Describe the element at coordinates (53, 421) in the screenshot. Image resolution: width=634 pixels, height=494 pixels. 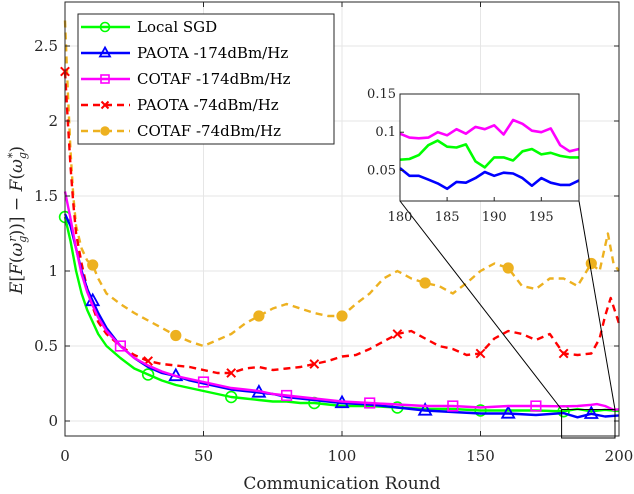
I see `y-tick-label: 0` at that location.